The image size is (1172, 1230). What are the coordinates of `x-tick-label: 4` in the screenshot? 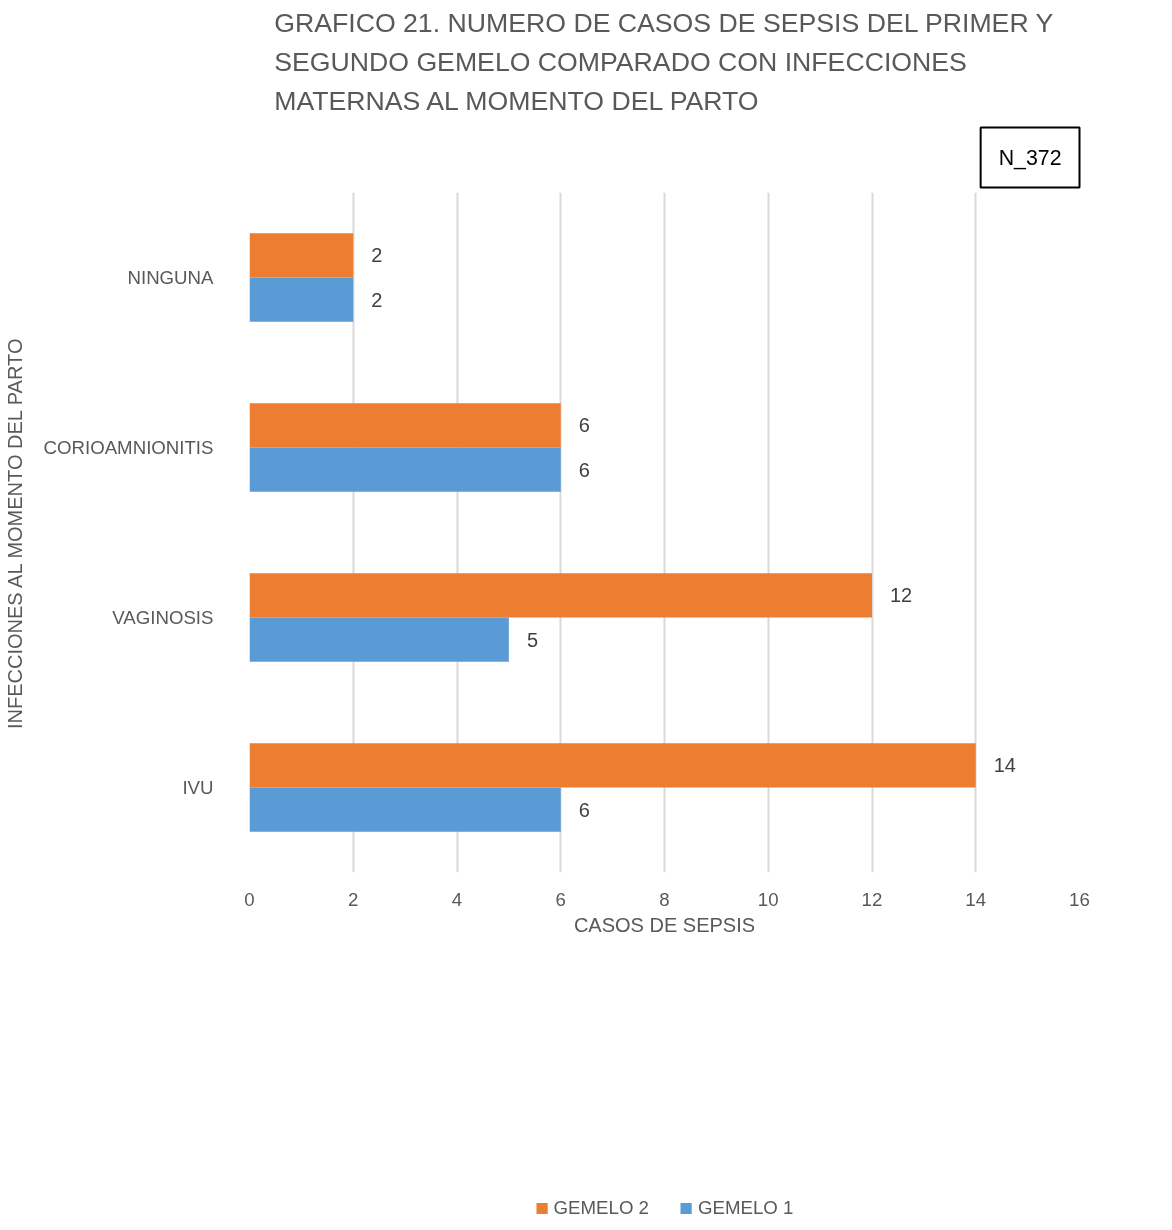 It's located at (457, 899).